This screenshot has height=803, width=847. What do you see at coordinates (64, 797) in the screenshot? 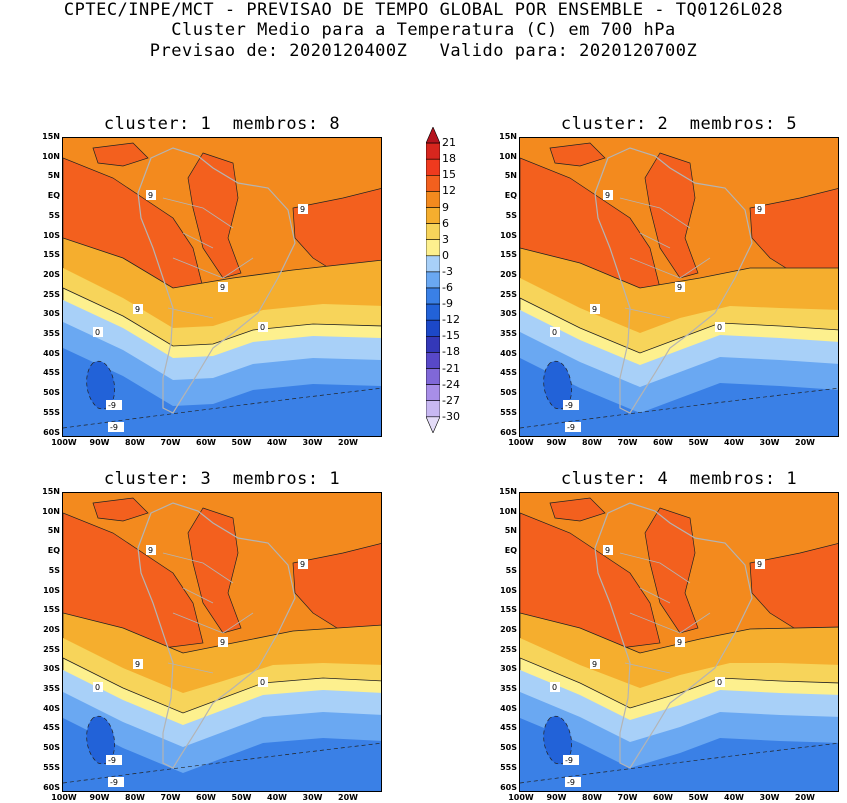
I see `lon-tick-label: 100W` at bounding box center [64, 797].